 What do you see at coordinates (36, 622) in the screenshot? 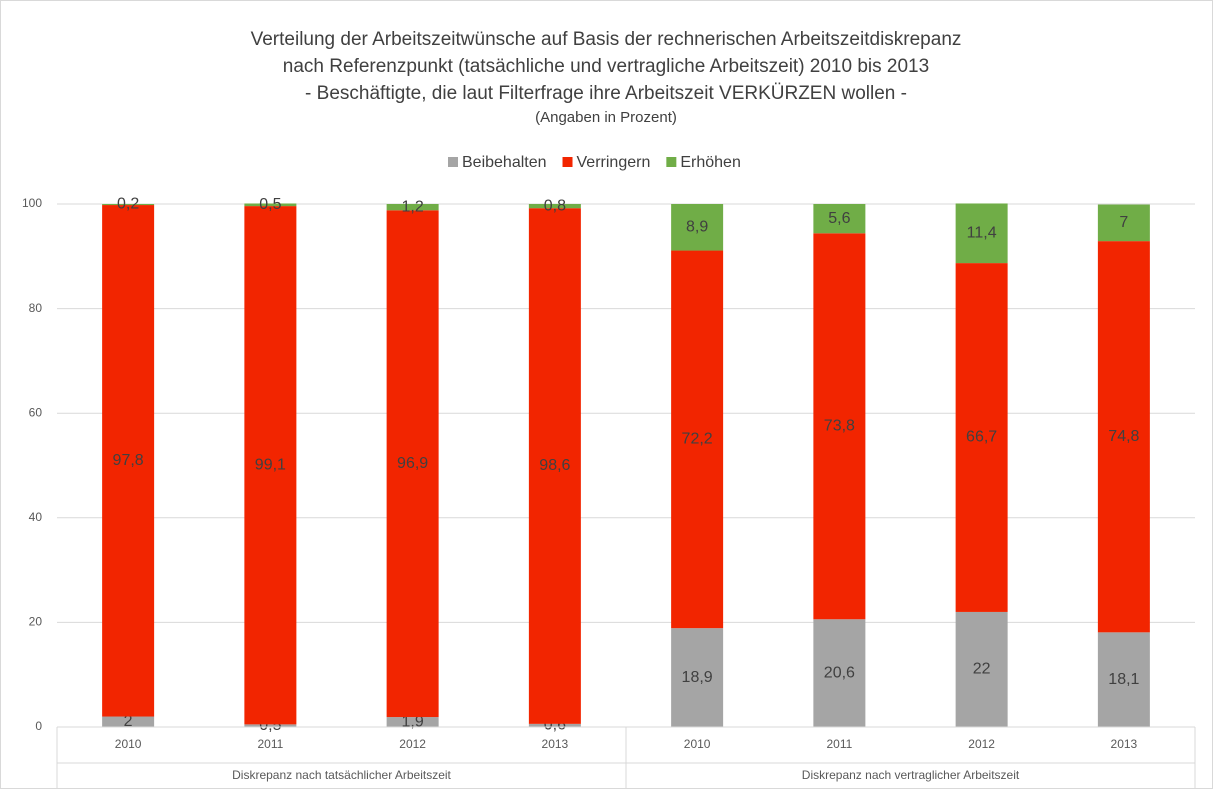
I see `y-tick-label: 20` at bounding box center [36, 622].